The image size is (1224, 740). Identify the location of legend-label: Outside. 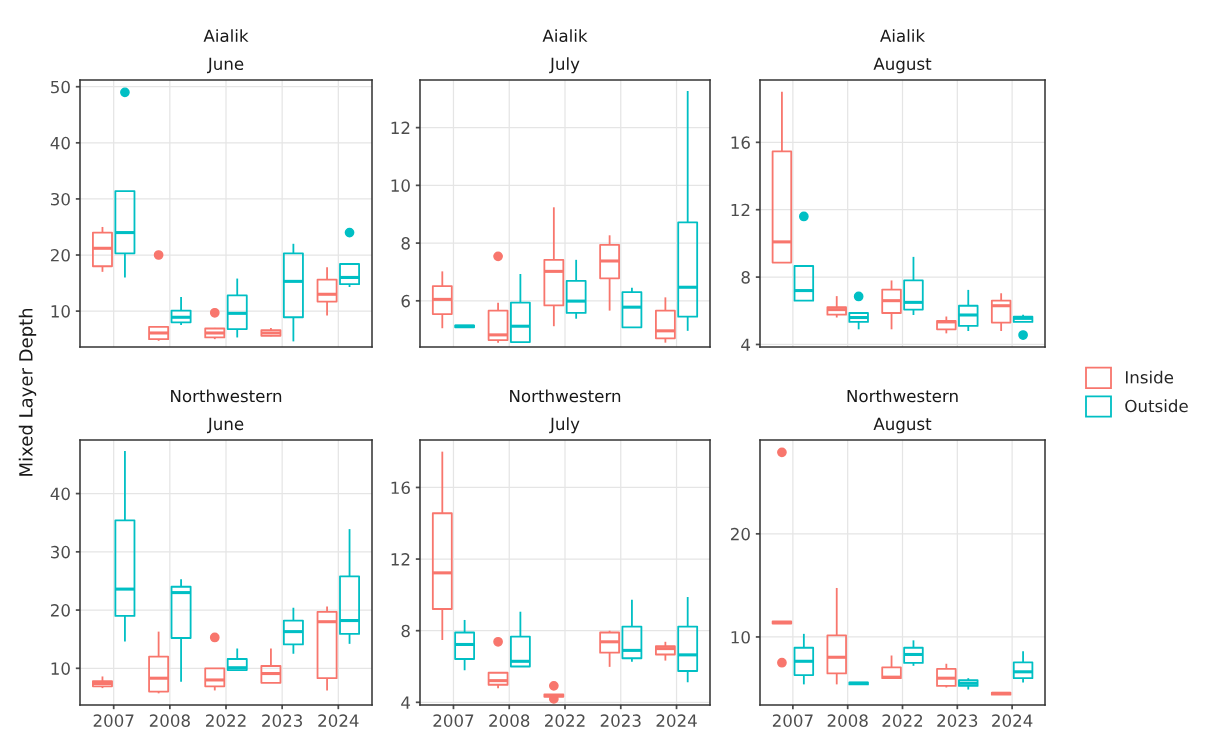
(1156, 406).